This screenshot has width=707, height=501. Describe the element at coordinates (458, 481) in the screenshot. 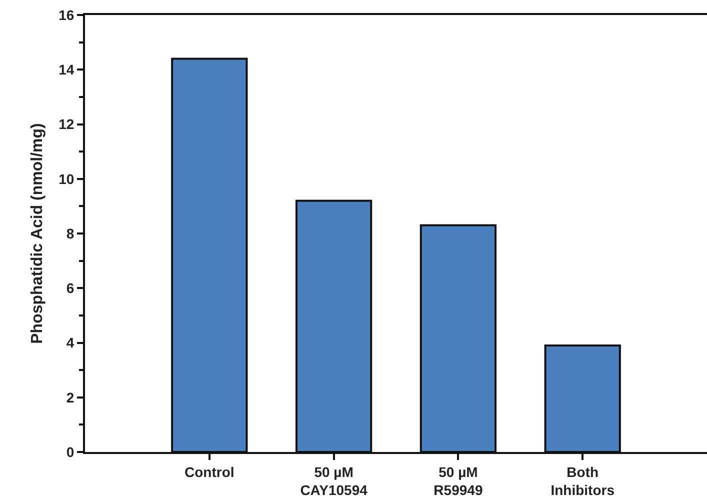

I see `x-tick-label: 50 µM R59949` at that location.